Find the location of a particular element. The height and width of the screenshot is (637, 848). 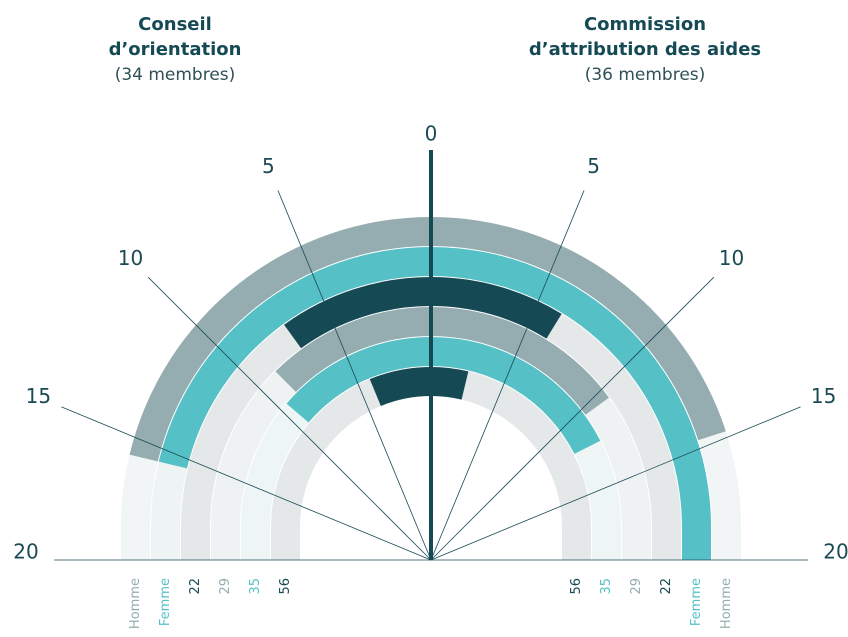

panel-title: Commission is located at coordinates (645, 24).